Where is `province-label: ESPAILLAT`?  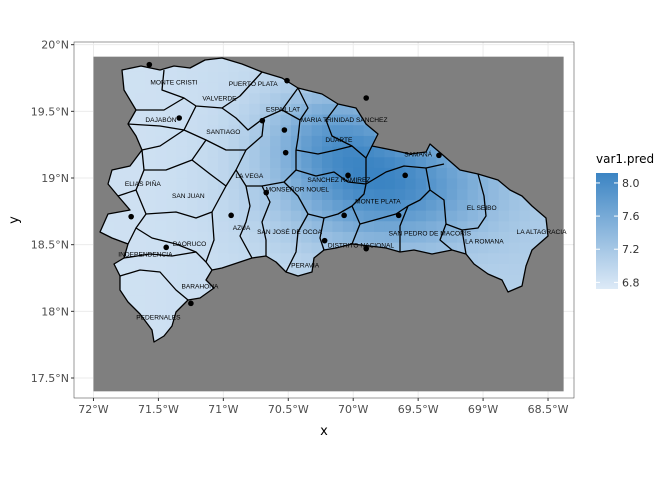 province-label: ESPAILLAT is located at coordinates (283, 109).